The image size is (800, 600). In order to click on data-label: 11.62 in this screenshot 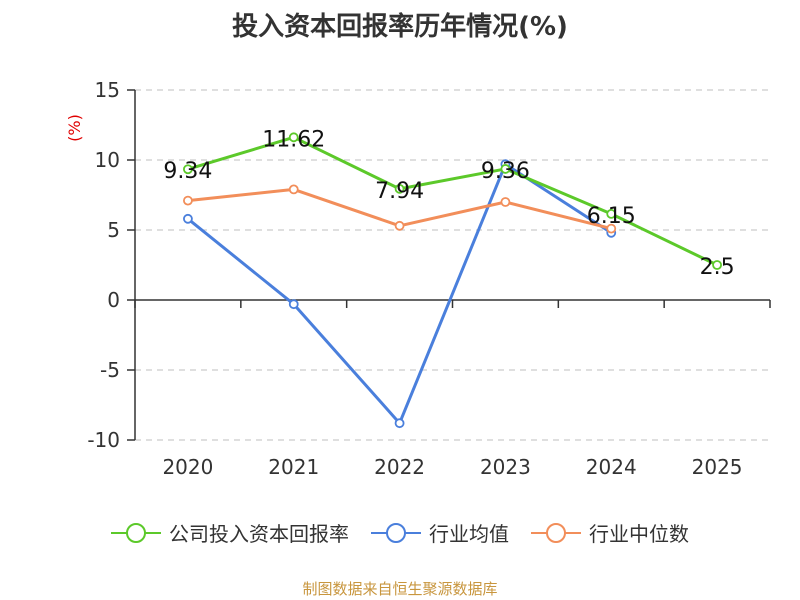, I will do `click(293, 139)`.